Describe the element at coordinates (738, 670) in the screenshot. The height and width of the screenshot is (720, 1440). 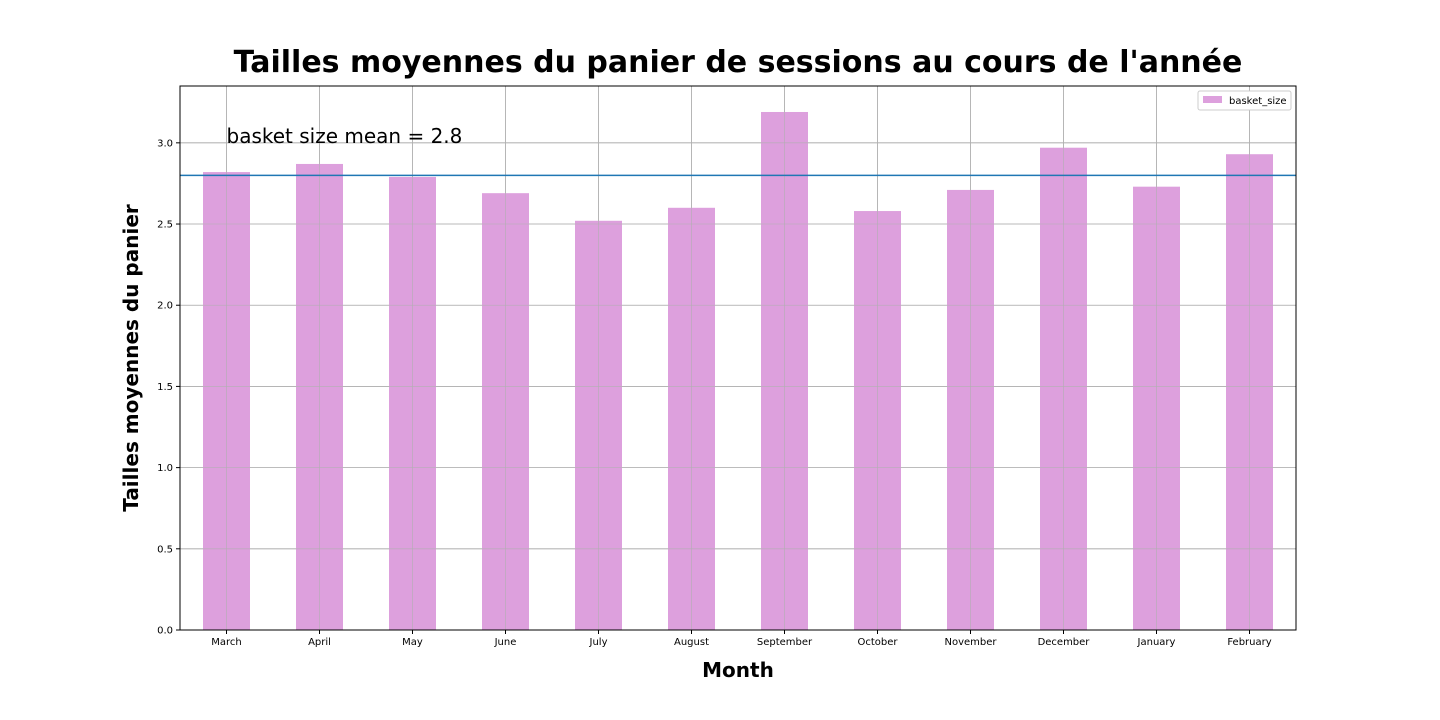
I see `x-axis-label: Month` at that location.